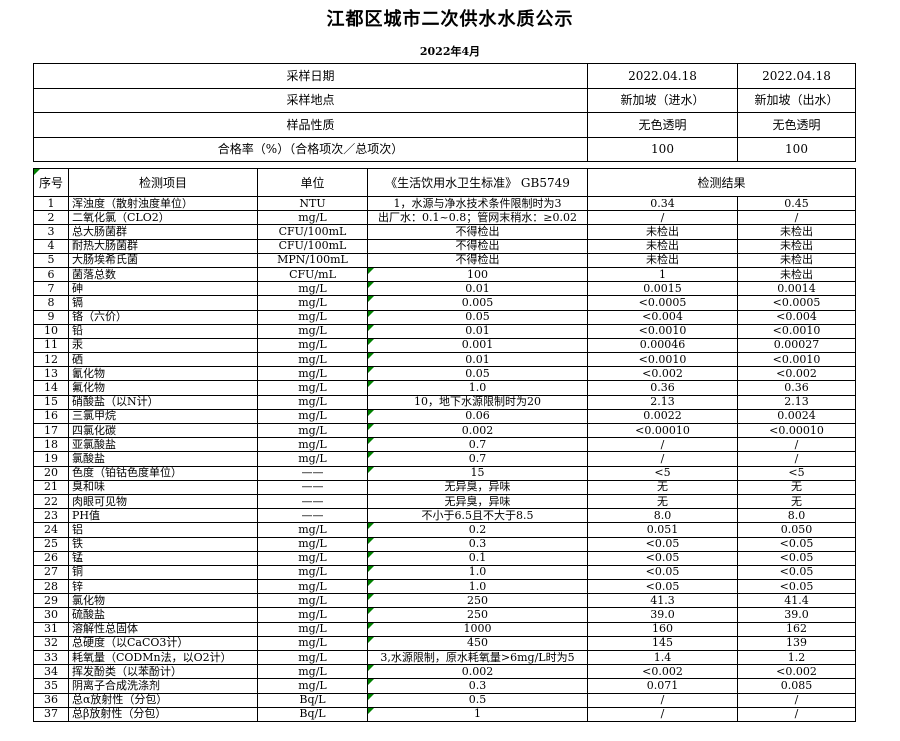 This screenshot has height=741, width=900. What do you see at coordinates (51, 360) in the screenshot?
I see `row-number-cell: 12` at bounding box center [51, 360].